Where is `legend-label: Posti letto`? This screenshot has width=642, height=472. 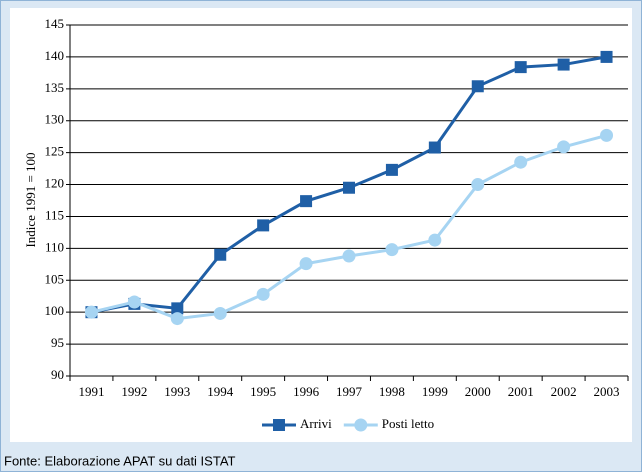
legend-label: Posti letto is located at coordinates (408, 423).